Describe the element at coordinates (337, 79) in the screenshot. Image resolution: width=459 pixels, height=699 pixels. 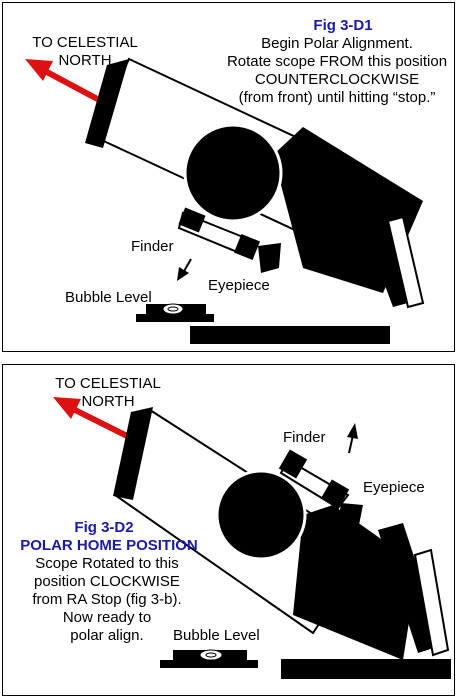
I see `instruction-line-3: COUNTERCLOCKWISE` at that location.